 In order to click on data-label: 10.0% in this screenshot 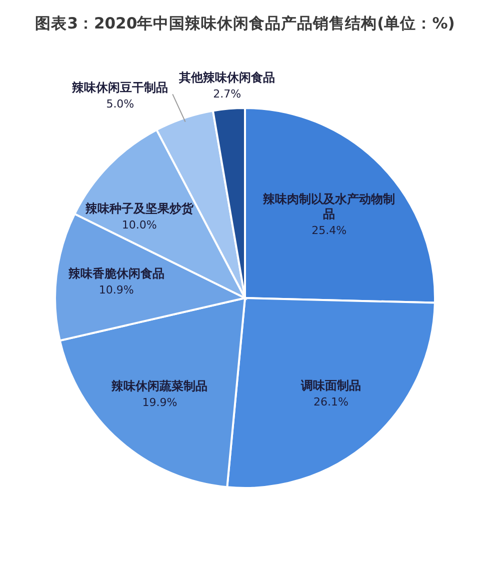, I will do `click(139, 225)`.